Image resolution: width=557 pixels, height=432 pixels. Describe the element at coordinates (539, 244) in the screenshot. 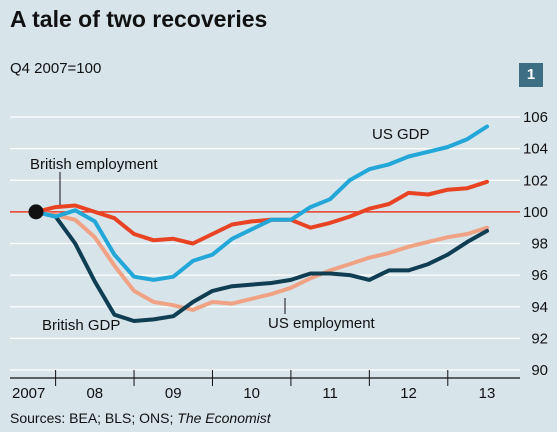

I see `y-tick-label: 98` at that location.